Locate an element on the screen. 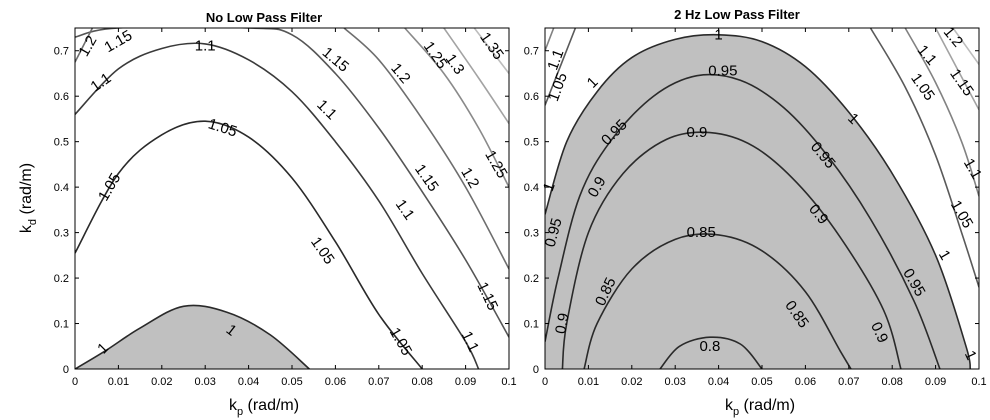 The width and height of the screenshot is (990, 420). y-axis-label-sub: d is located at coordinates (33, 222).